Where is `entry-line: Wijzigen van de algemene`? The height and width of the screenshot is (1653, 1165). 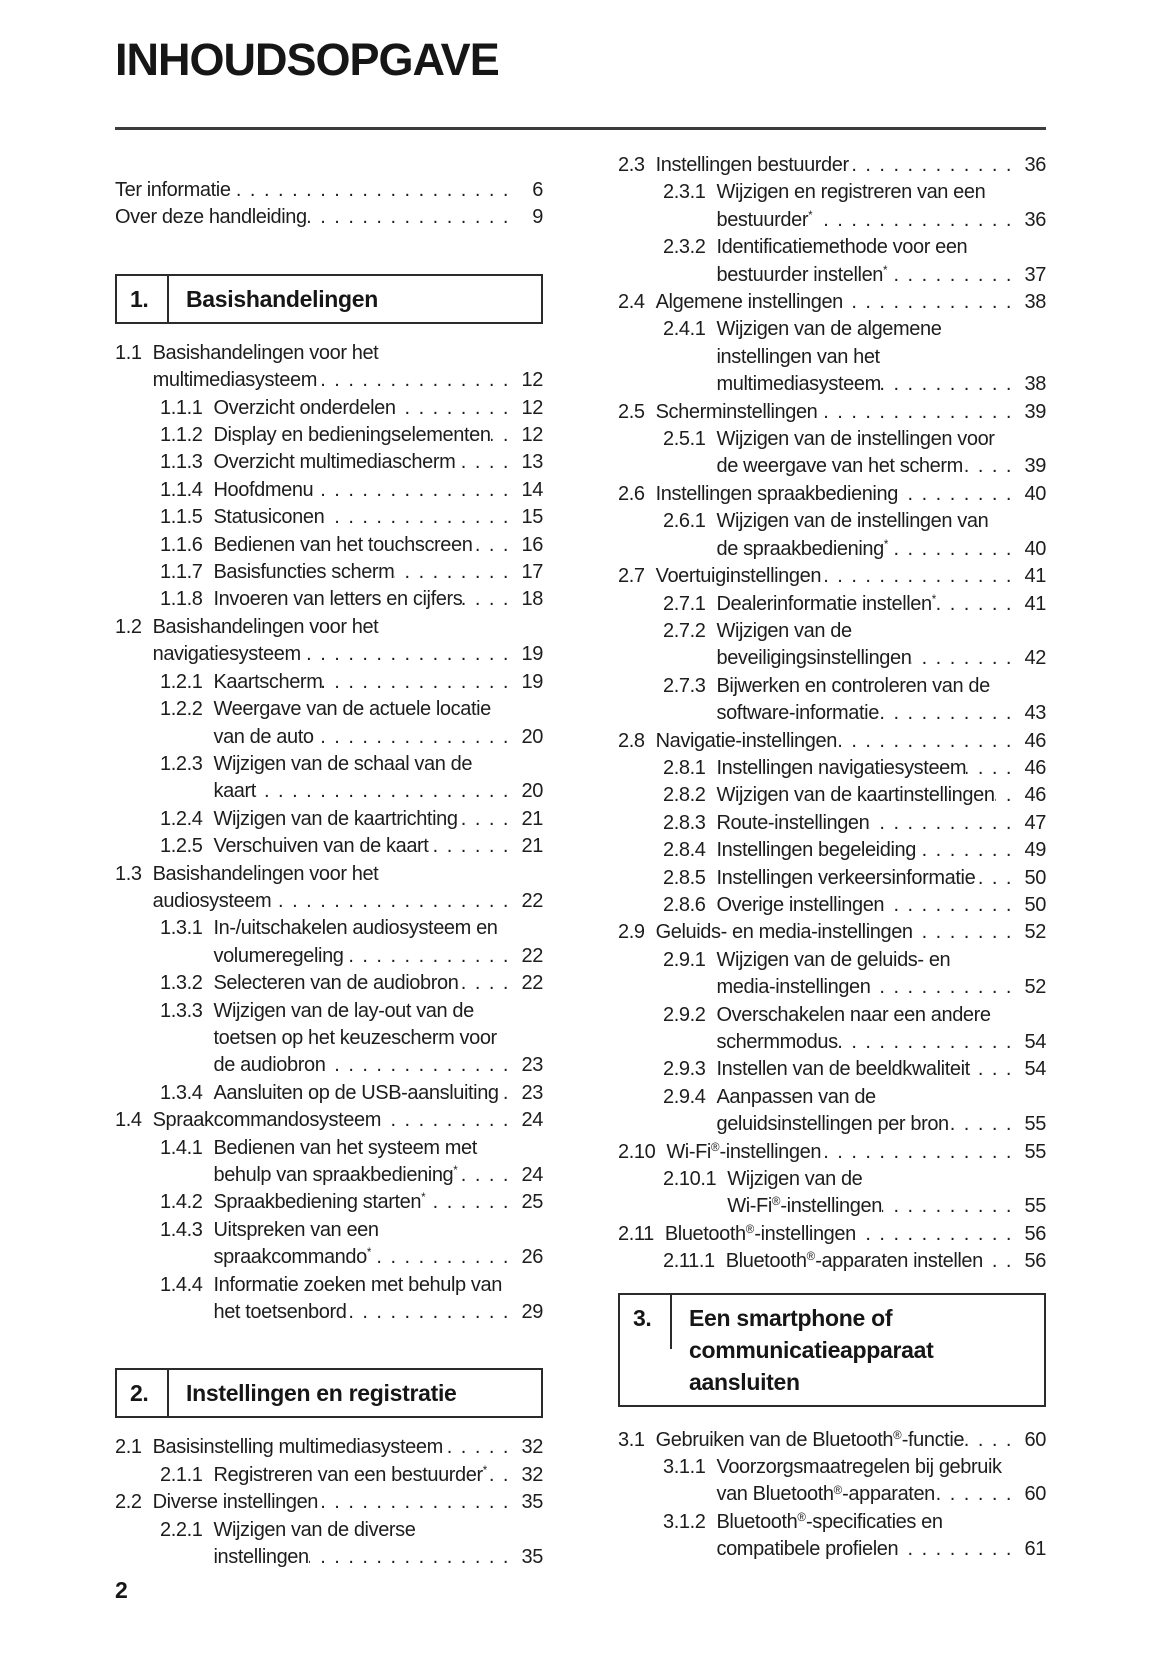 entry-line: Wijzigen van de algemene is located at coordinates (881, 329).